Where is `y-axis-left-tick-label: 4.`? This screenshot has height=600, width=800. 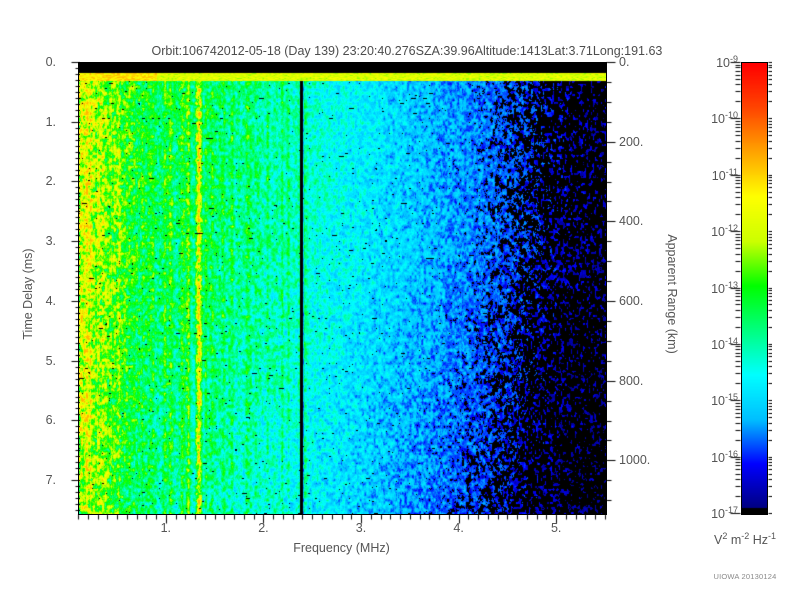
y-axis-left-tick-label: 4. is located at coordinates (50, 300).